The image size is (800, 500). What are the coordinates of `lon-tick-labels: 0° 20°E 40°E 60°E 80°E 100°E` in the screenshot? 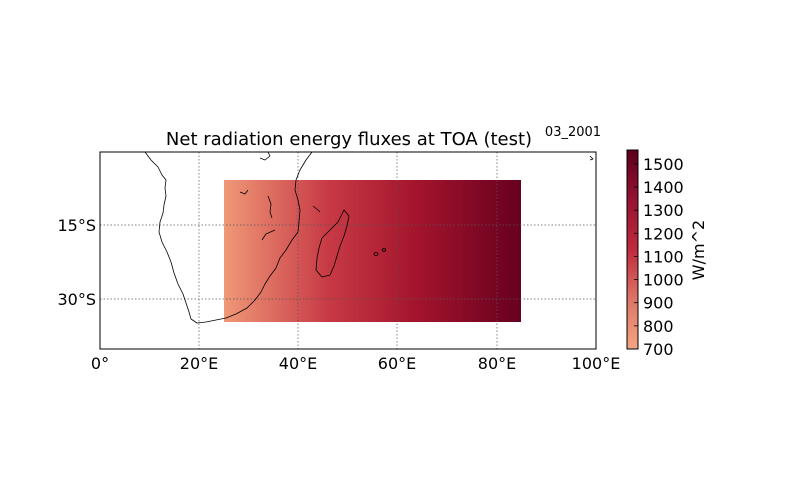 It's located at (355, 363).